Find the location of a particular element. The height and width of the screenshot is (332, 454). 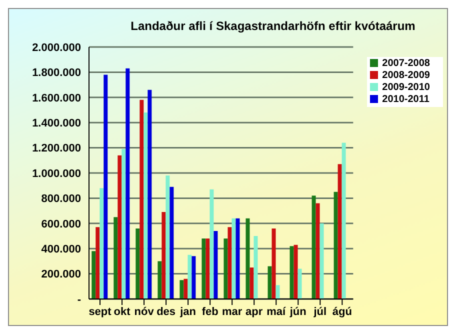

x-tick-label: sept is located at coordinates (100, 312).